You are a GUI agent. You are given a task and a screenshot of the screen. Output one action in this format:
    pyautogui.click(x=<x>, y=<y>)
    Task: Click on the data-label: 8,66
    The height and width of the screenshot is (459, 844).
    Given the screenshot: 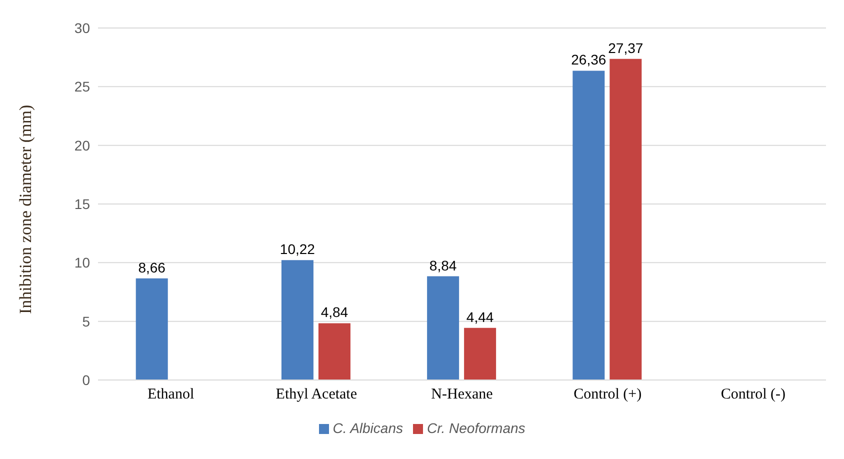 What is the action you would take?
    pyautogui.click(x=152, y=267)
    